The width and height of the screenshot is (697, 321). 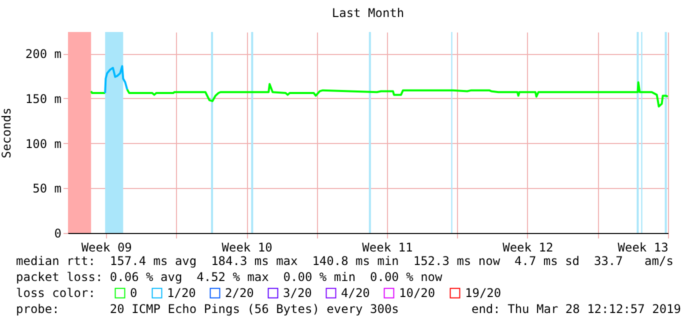 I want to click on legend-label: 0, so click(x=134, y=293).